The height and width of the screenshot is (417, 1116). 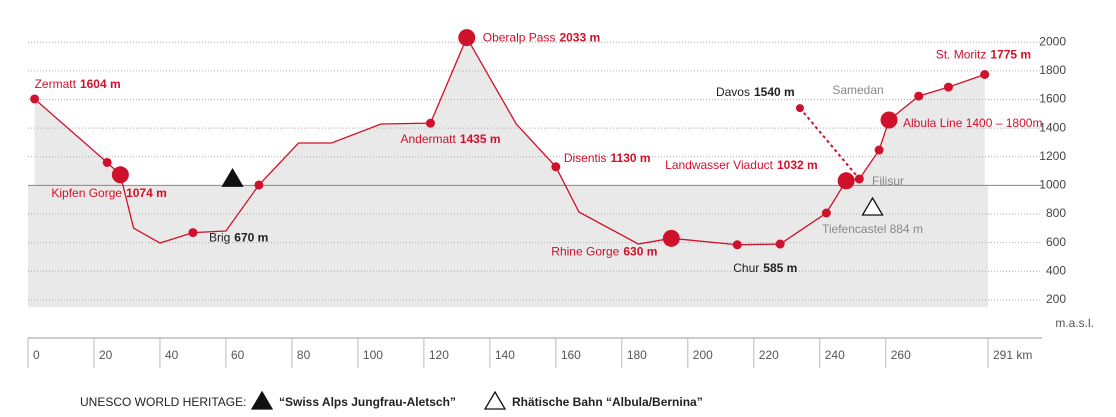 I want to click on spur-point, so click(x=799, y=108).